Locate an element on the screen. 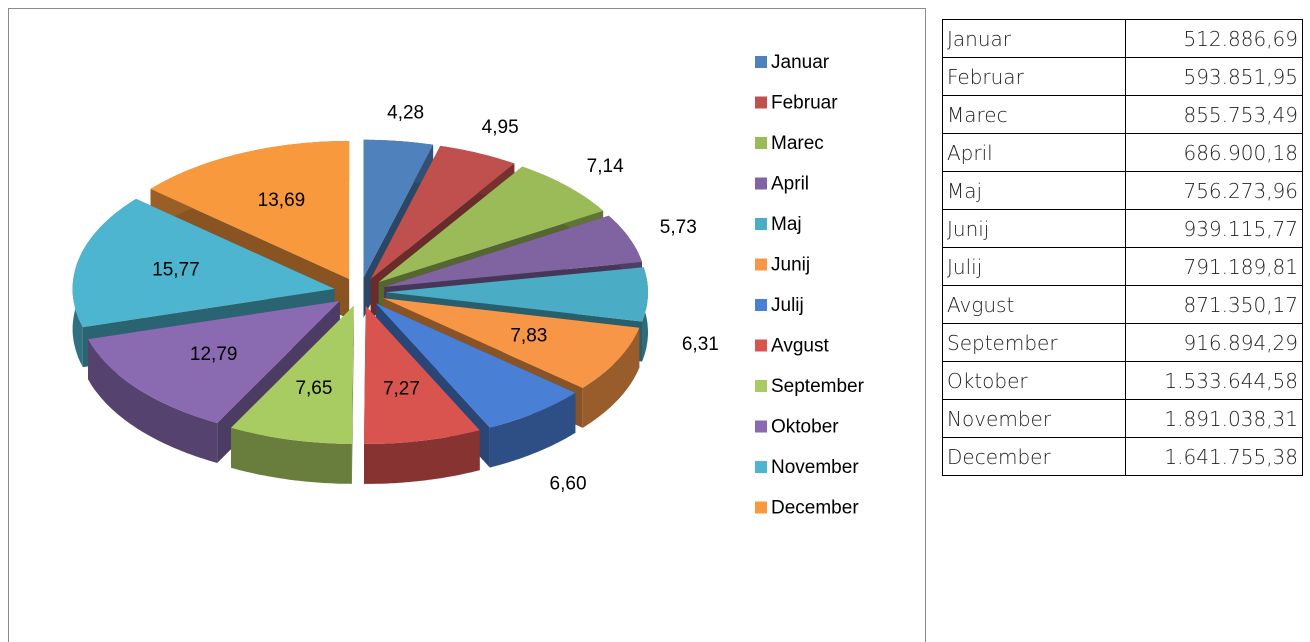 The height and width of the screenshot is (642, 1310). data-label: 4,95 is located at coordinates (500, 127).